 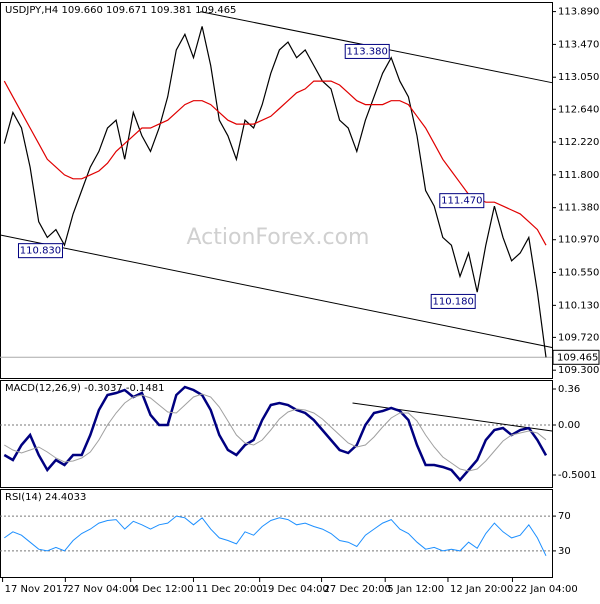 I want to click on y-tick-label: 111.380, so click(x=578, y=208).